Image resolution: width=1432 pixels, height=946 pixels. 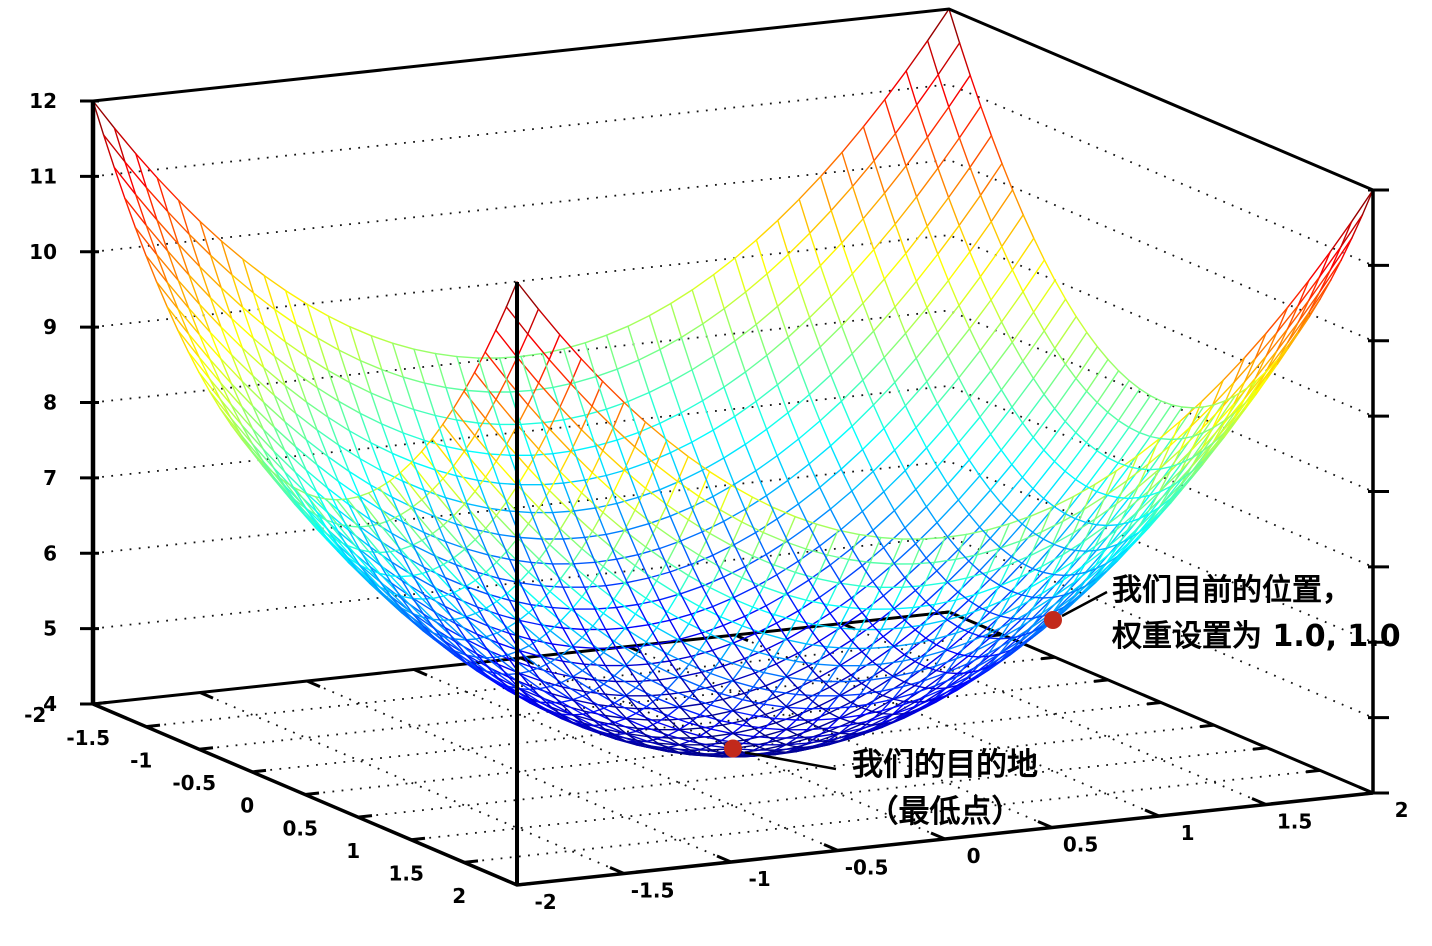 What do you see at coordinates (50, 327) in the screenshot?
I see `z-tick-label: 9` at bounding box center [50, 327].